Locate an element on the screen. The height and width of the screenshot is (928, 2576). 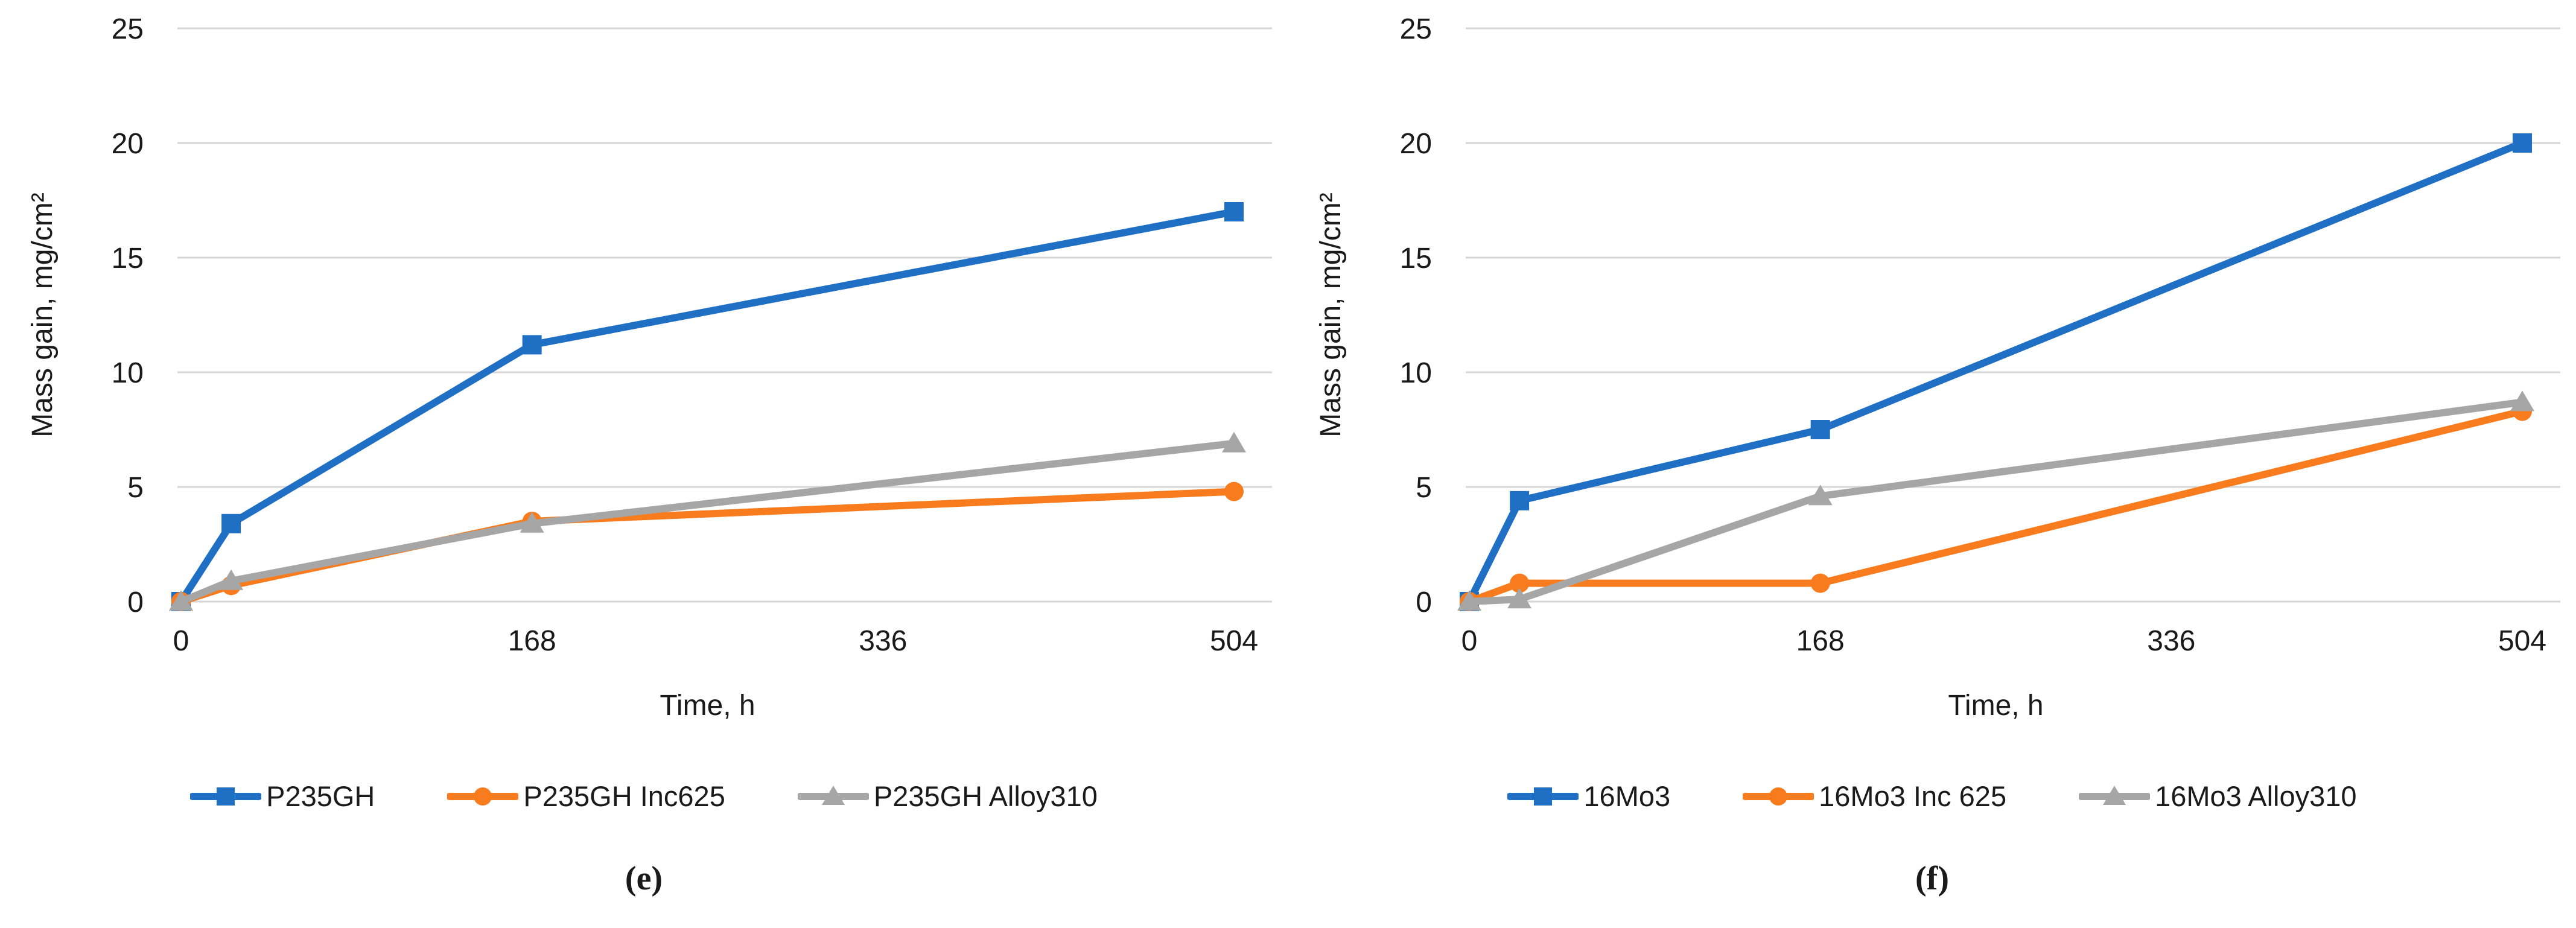
legend-item-16mo3-inc625: 16Mo3 Inc 625 is located at coordinates (1875, 796).